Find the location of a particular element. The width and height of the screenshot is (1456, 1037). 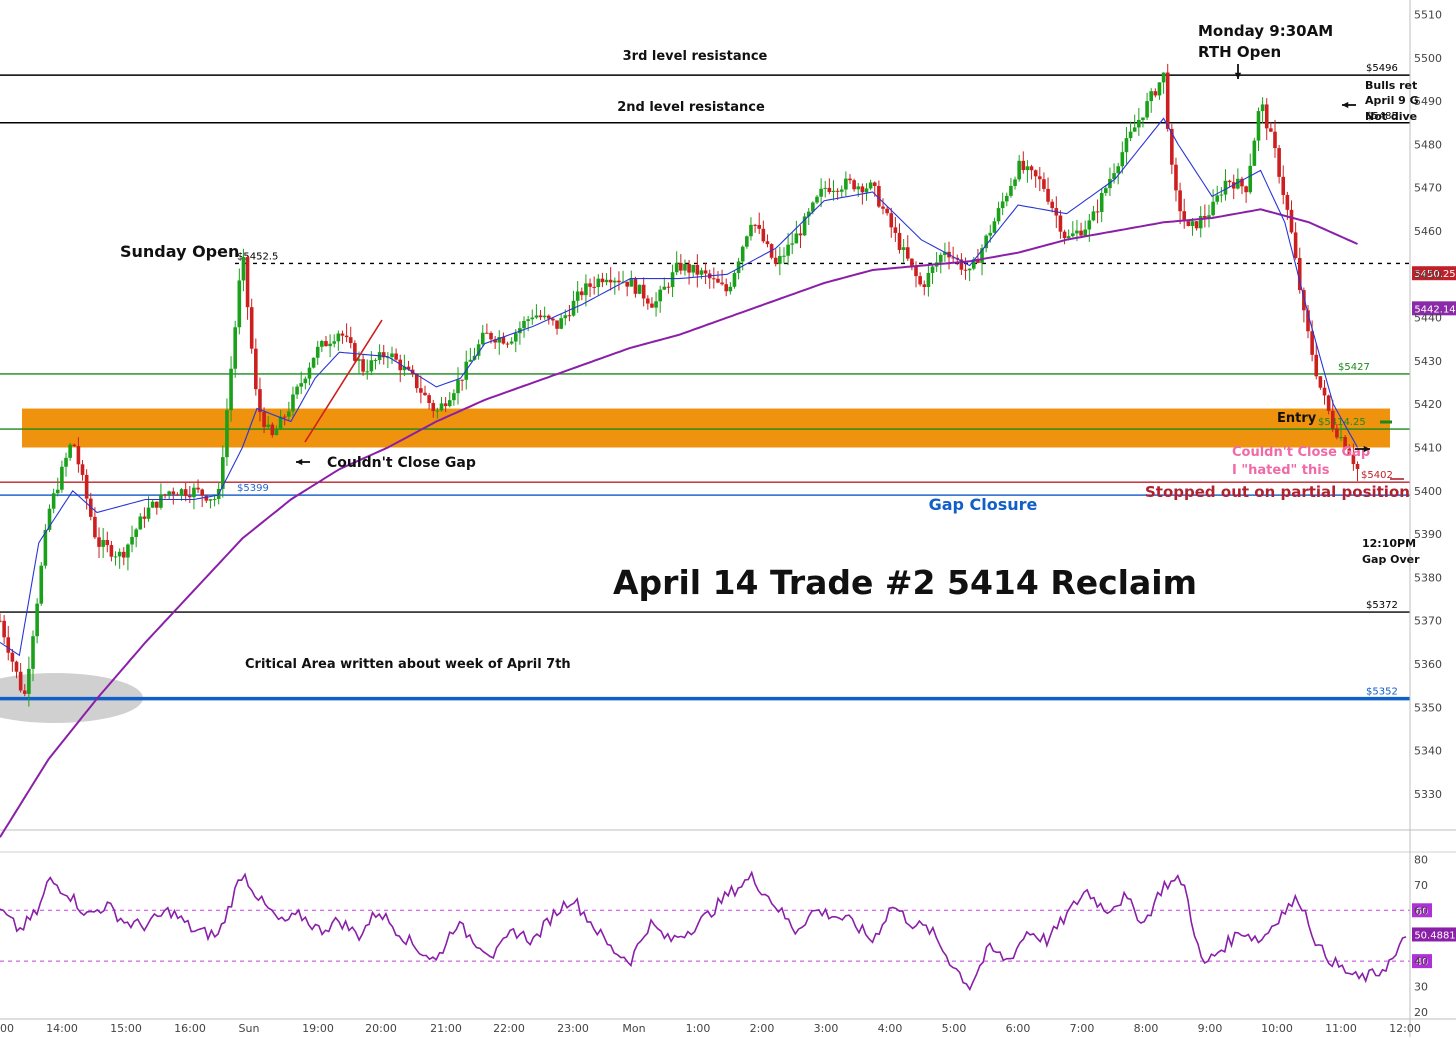

price-tag is located at coordinates (1434, 273).